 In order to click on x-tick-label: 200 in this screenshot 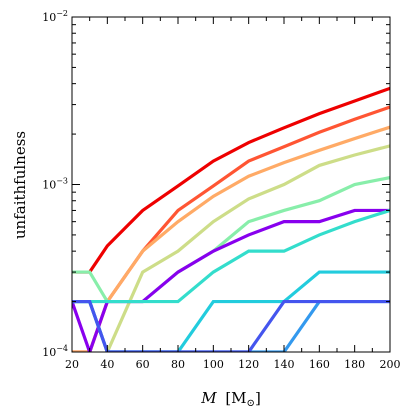, I will do `click(390, 364)`.